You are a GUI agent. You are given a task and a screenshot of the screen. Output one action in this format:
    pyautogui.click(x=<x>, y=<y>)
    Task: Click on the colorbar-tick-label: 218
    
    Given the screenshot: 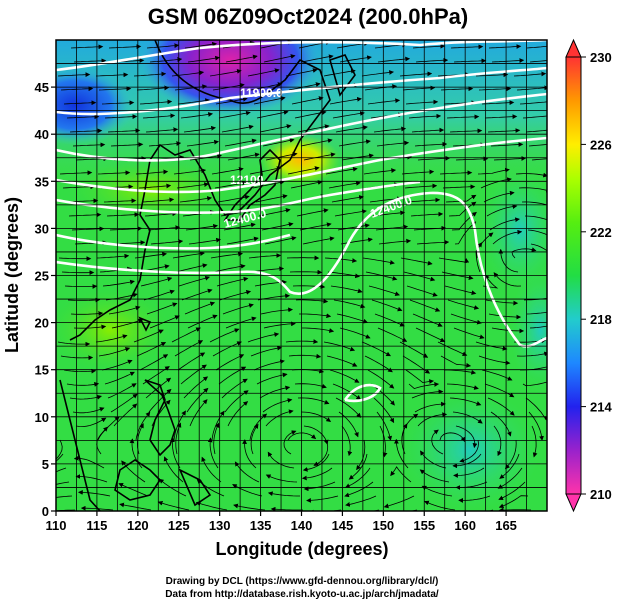 What is the action you would take?
    pyautogui.click(x=601, y=319)
    